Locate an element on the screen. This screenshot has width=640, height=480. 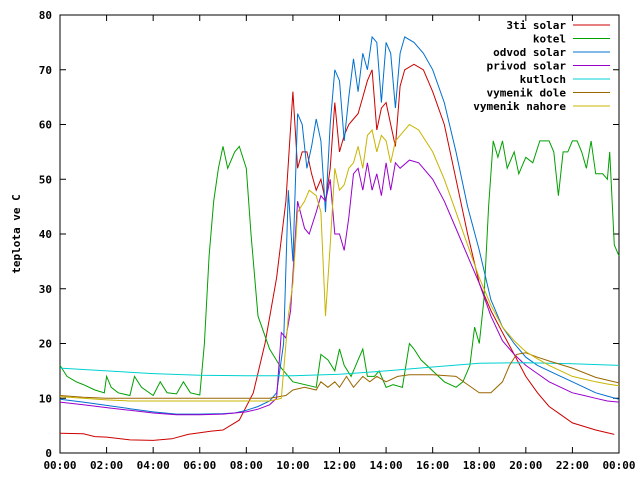
y-tick-label: 0 is located at coordinates (48, 453).